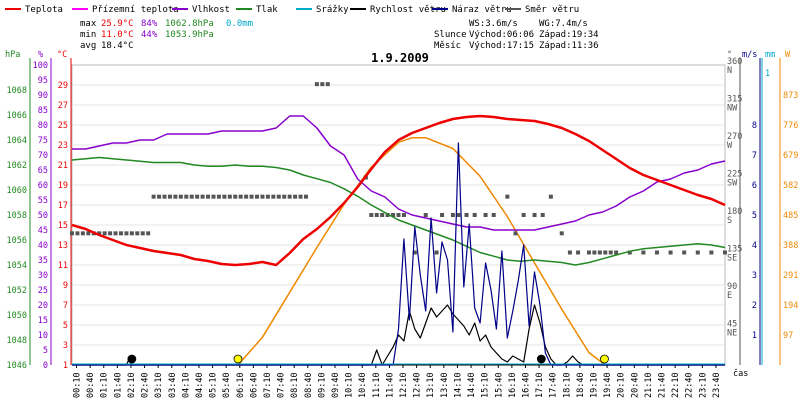  I want to click on wind-dir-tick-label: 315, so click(734, 100).